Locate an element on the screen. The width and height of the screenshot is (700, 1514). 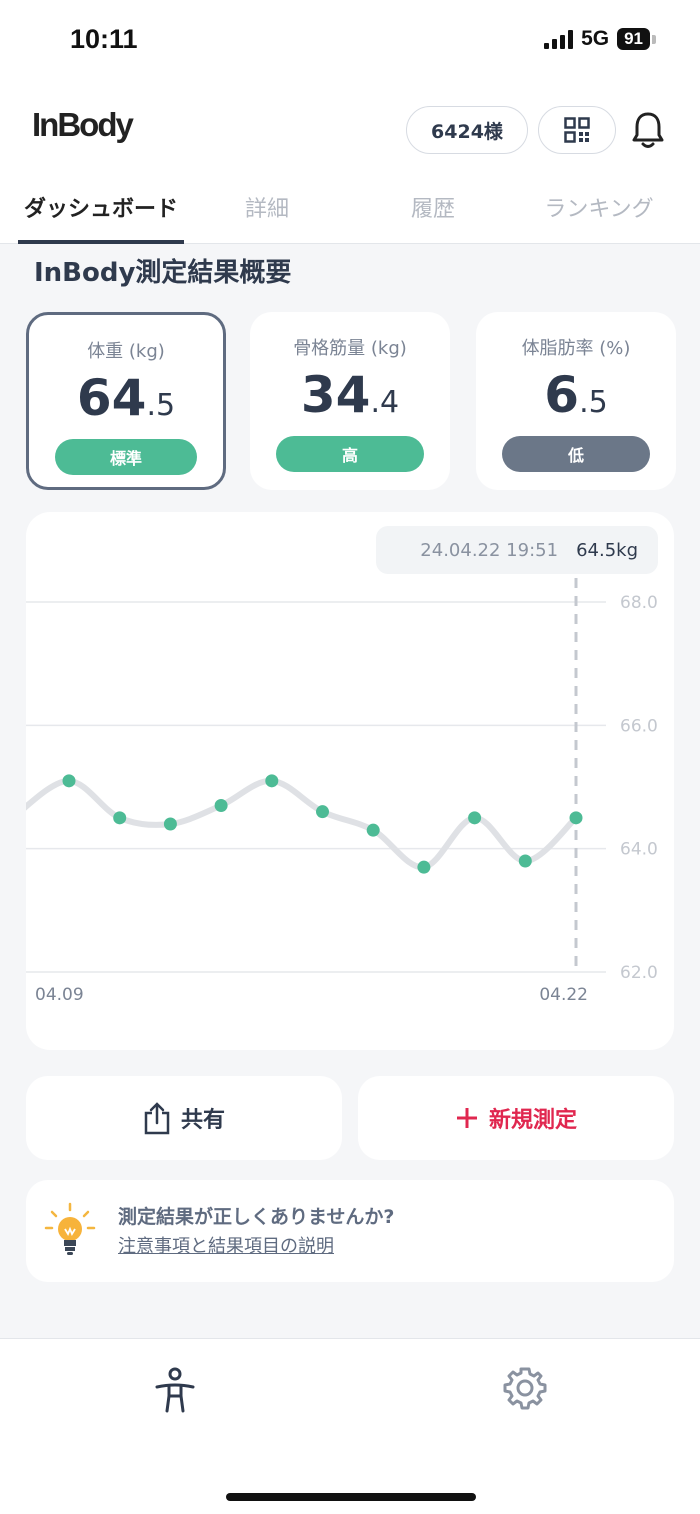
battery-icon: 91 is located at coordinates (636, 39).